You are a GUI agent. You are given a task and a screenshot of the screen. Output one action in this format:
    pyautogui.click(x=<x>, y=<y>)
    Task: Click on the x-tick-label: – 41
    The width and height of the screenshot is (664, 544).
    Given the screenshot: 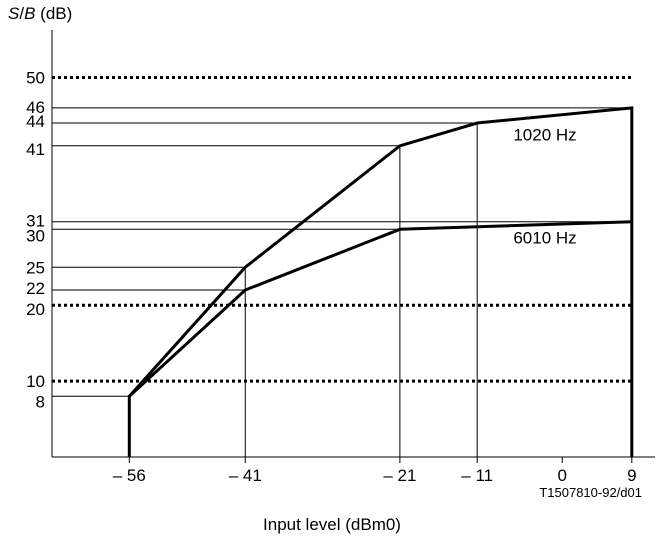 What is the action you would take?
    pyautogui.click(x=245, y=475)
    